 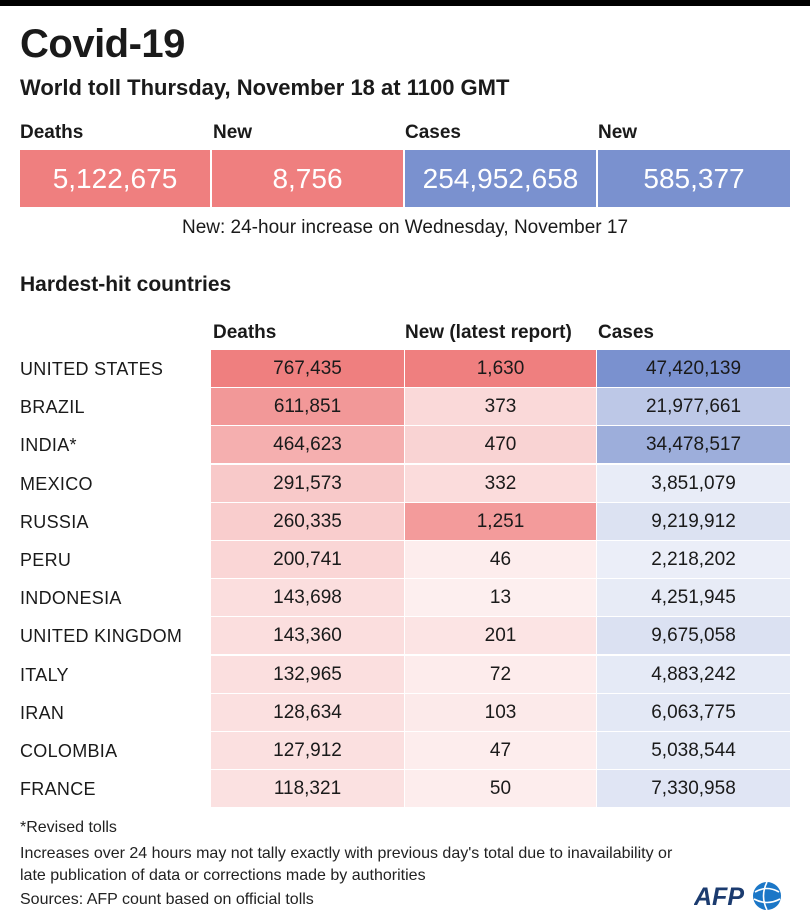 What do you see at coordinates (245, 332) in the screenshot?
I see `col-header-deaths: Deaths` at bounding box center [245, 332].